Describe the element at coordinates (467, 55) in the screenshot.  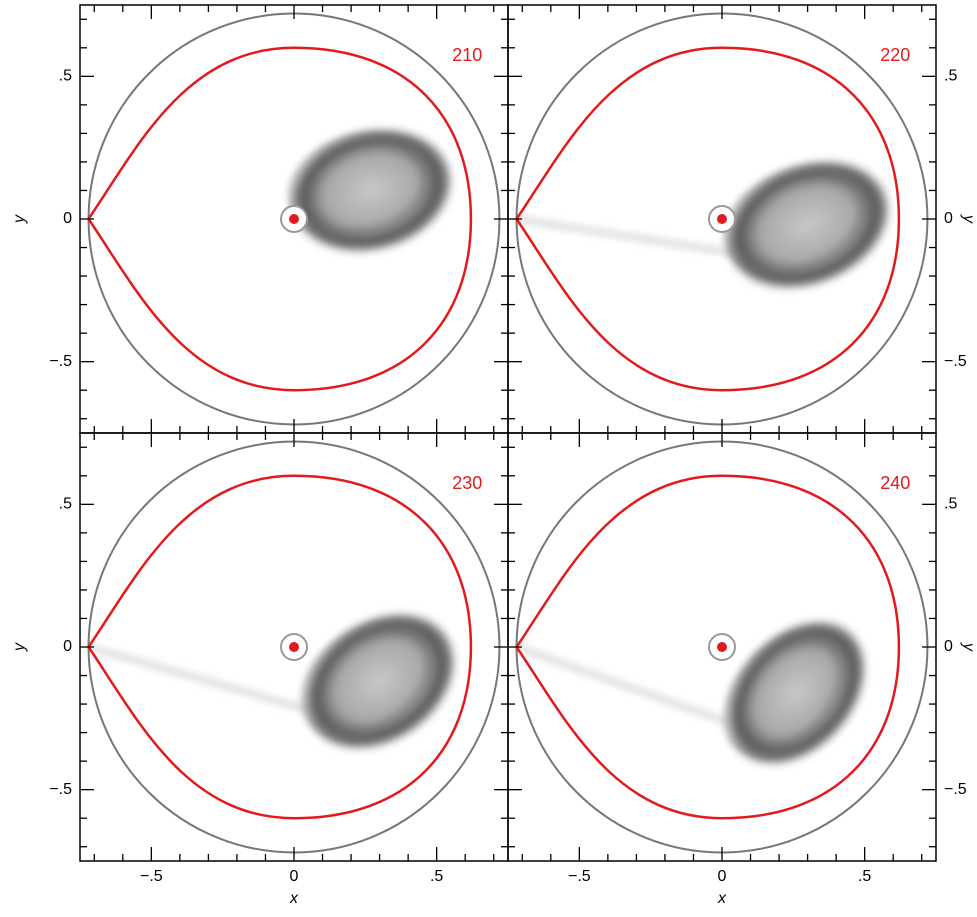
I see `panel-label: 210` at that location.